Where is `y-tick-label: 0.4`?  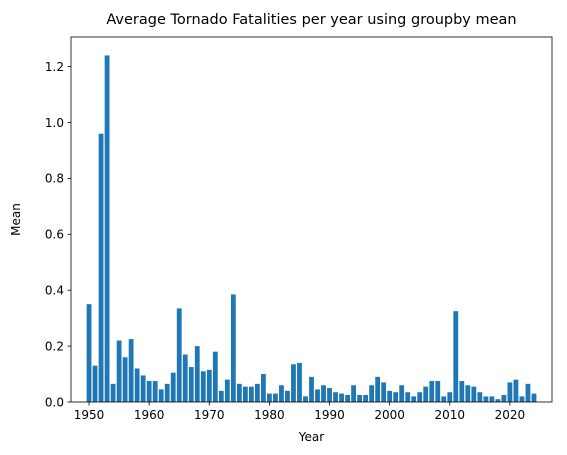
y-tick-label: 0.4 is located at coordinates (54, 291).